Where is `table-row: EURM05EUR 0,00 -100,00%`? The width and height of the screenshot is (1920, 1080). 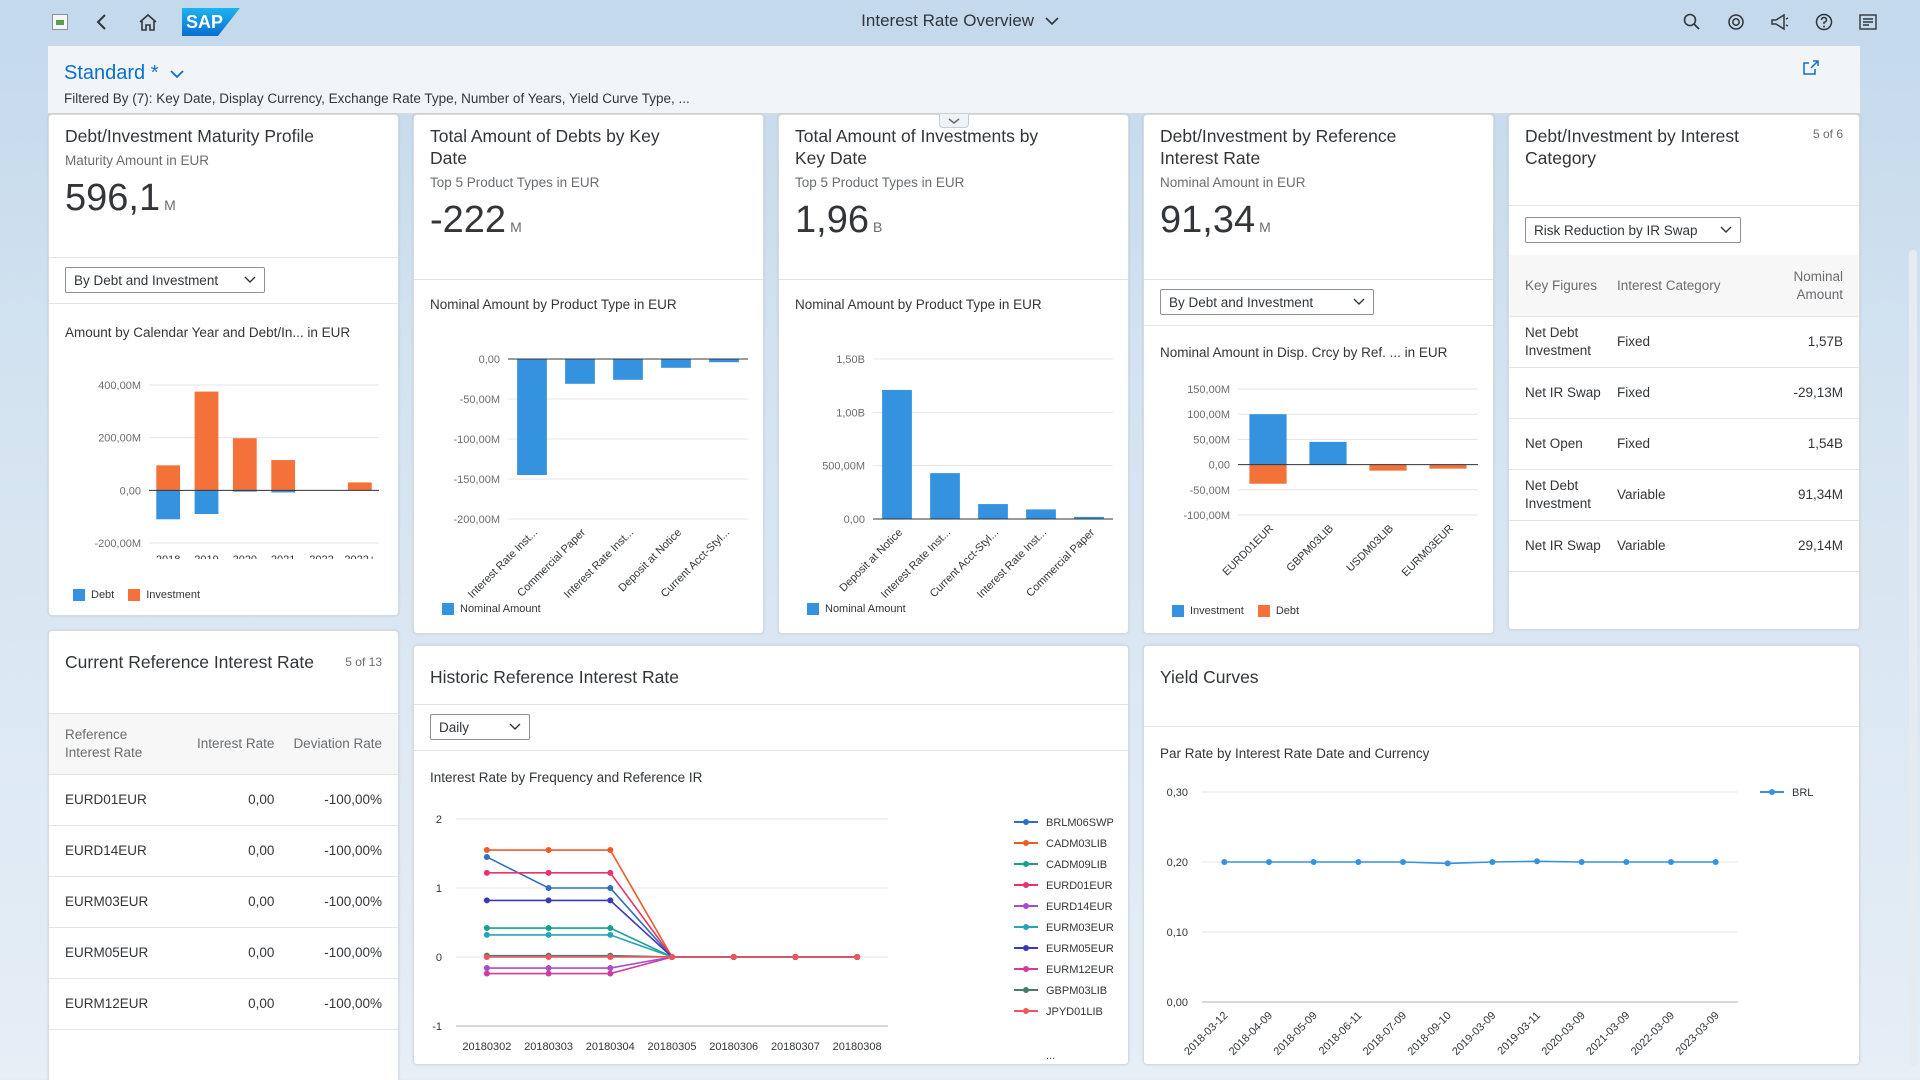
table-row: EURM05EUR 0,00 -100,00% is located at coordinates (223, 953).